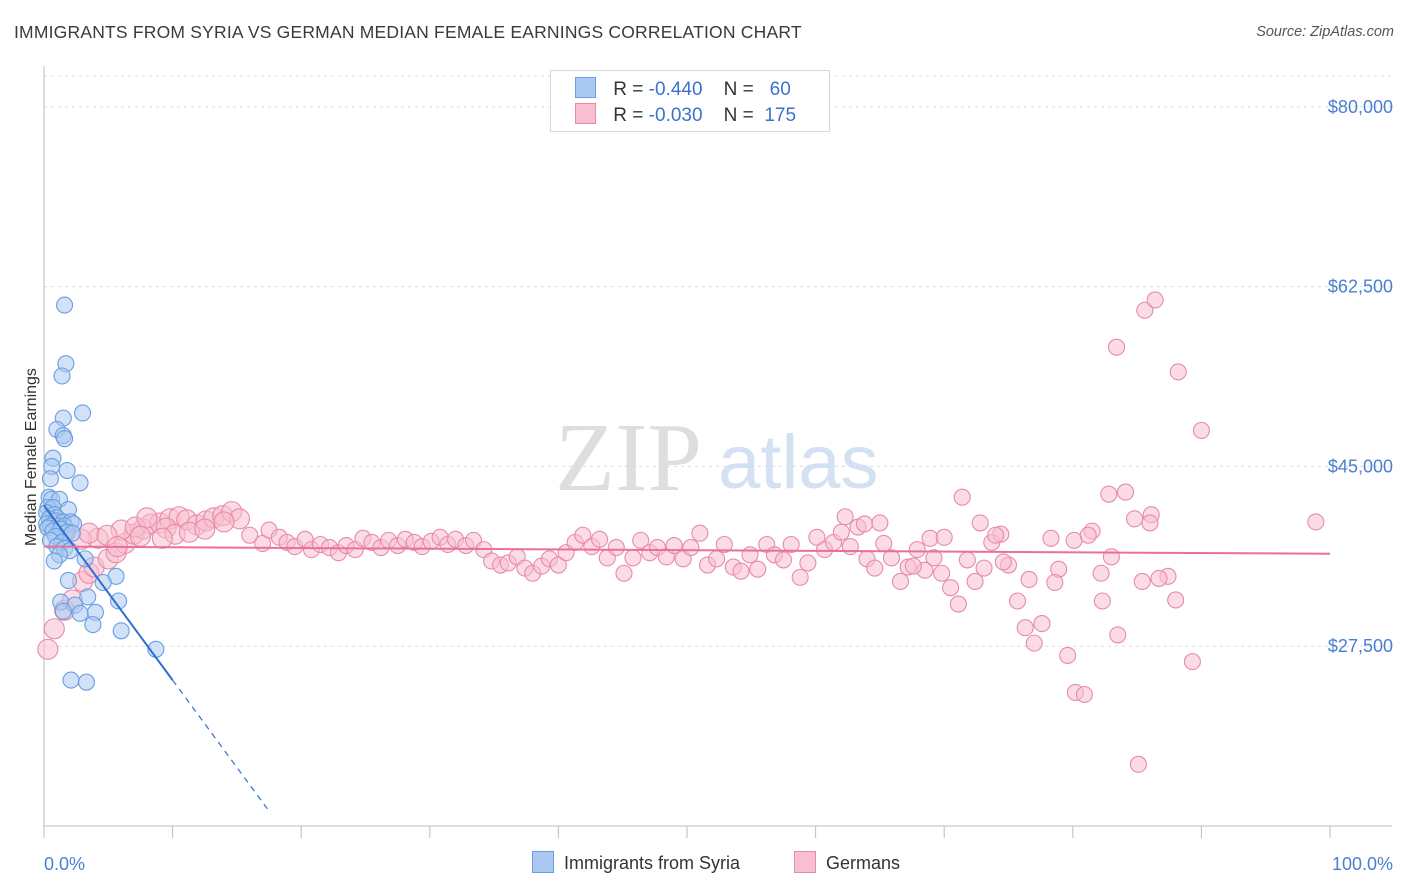 The image size is (1406, 892). I want to click on y-tick-label: $27,500, so click(1360, 646).